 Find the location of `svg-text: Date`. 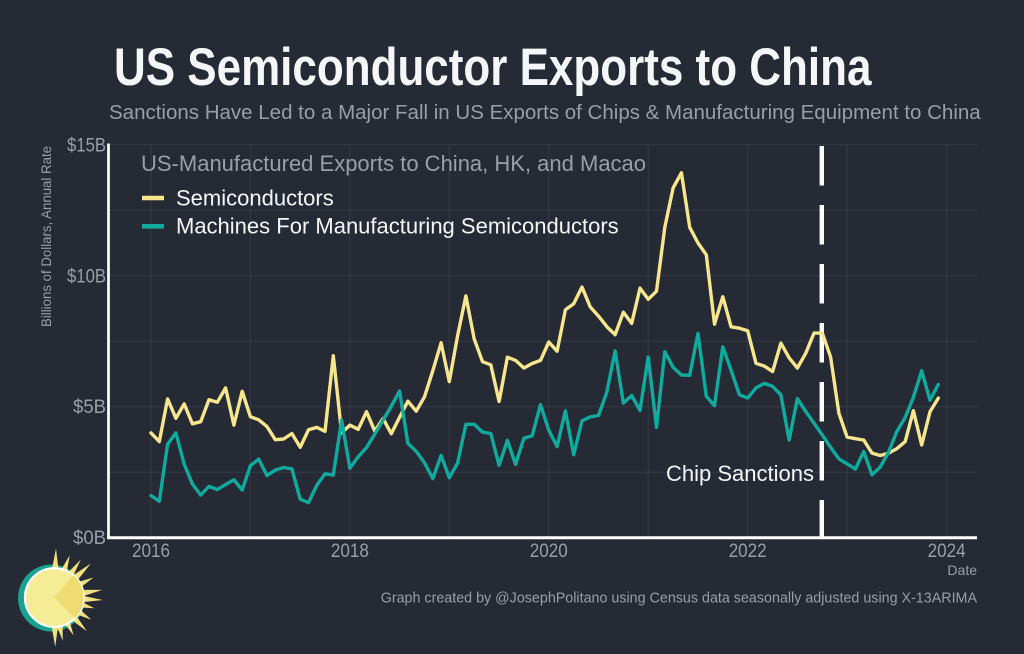

svg-text: Date is located at coordinates (962, 570).